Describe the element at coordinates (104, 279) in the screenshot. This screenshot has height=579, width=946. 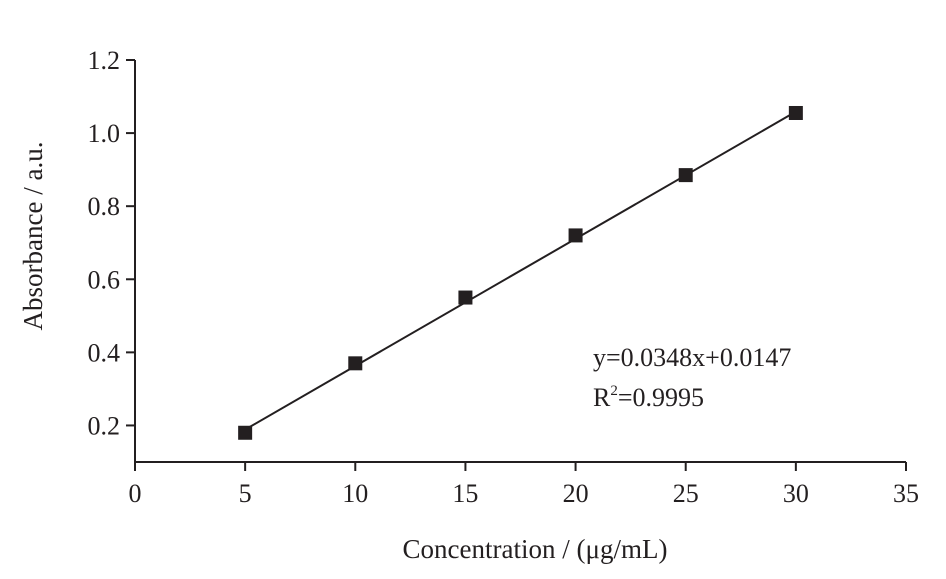
I see `y-tick-label: 0.6` at that location.